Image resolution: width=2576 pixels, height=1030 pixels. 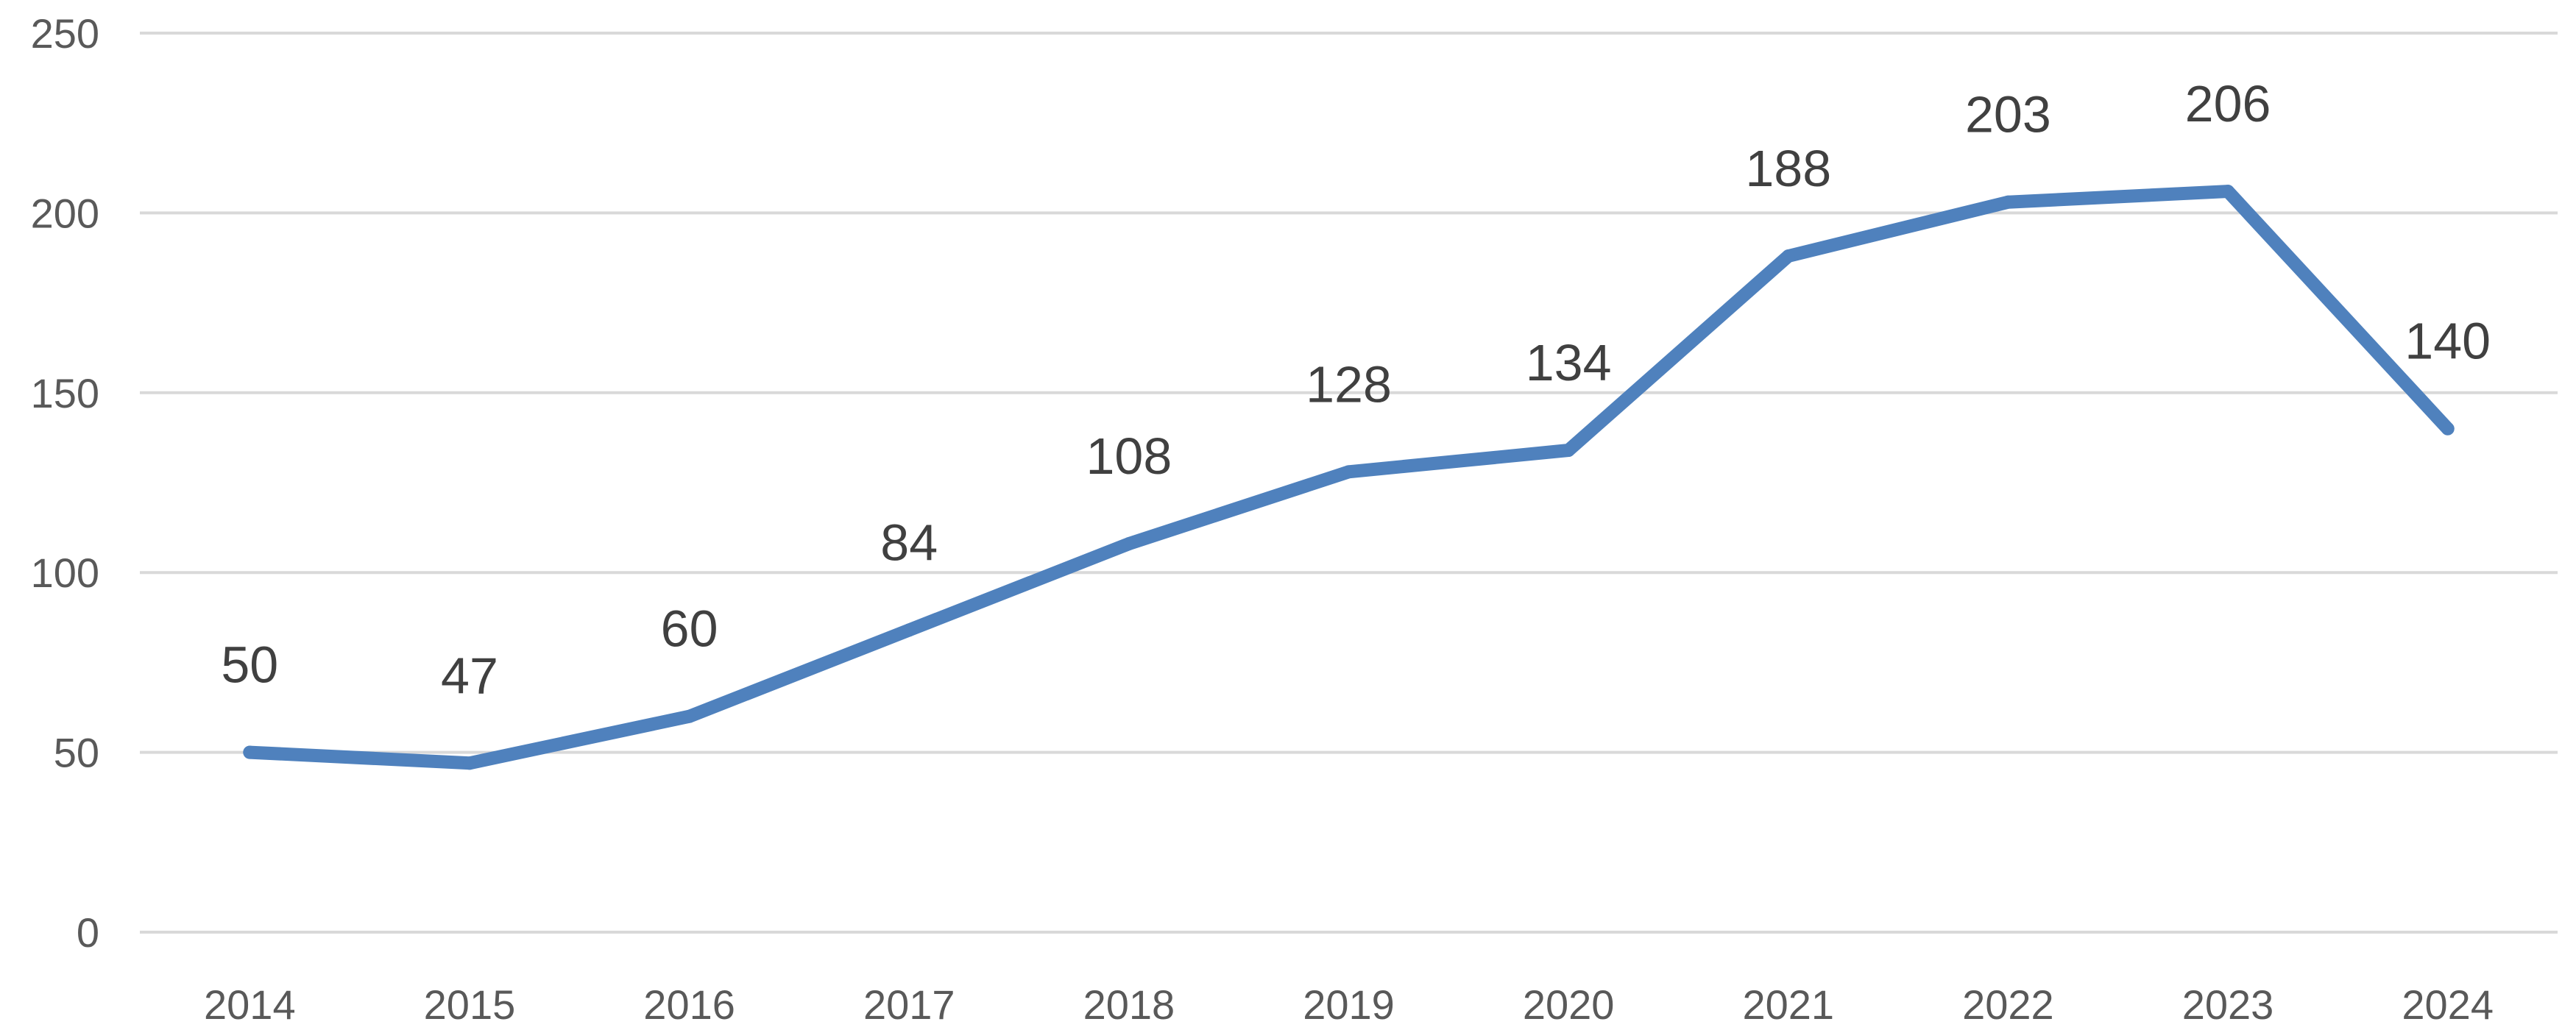 What do you see at coordinates (469, 763) in the screenshot?
I see `data-point-2015` at bounding box center [469, 763].